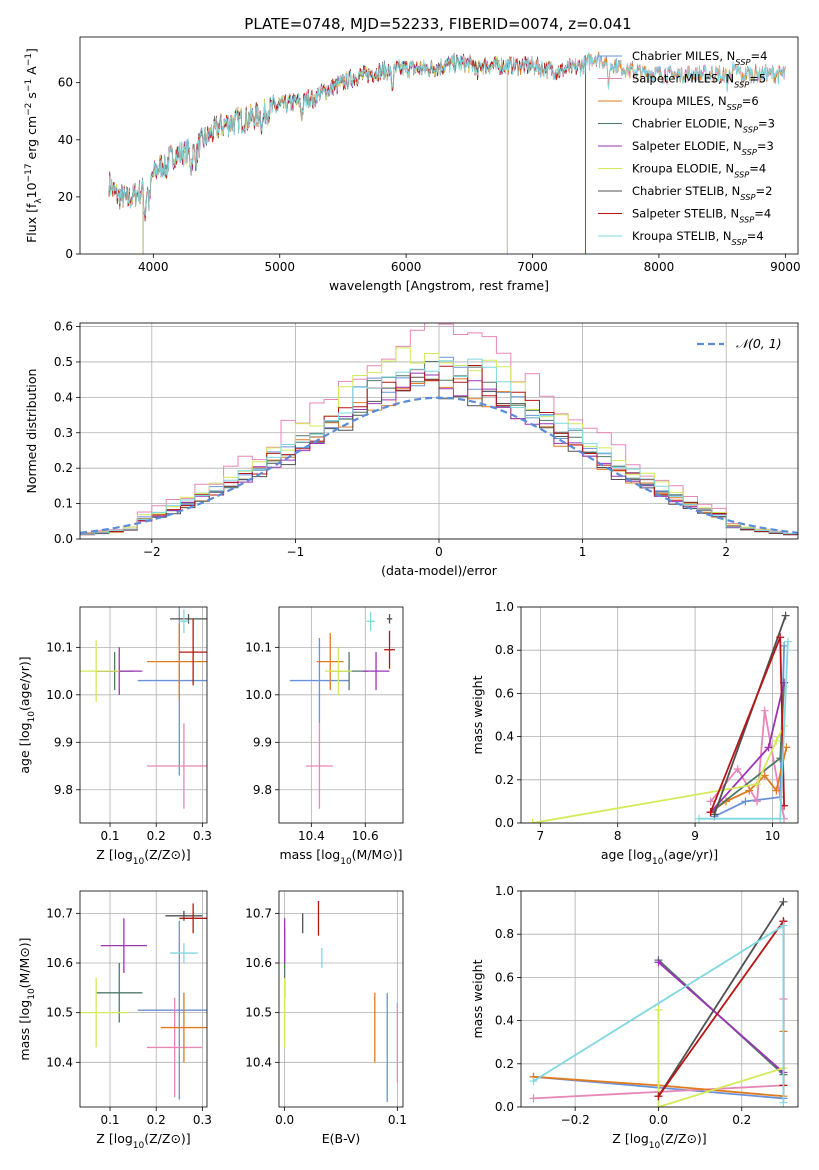 This screenshot has width=819, height=1170. What do you see at coordinates (439, 552) in the screenshot?
I see `residuals-xtick-label: 0` at bounding box center [439, 552].